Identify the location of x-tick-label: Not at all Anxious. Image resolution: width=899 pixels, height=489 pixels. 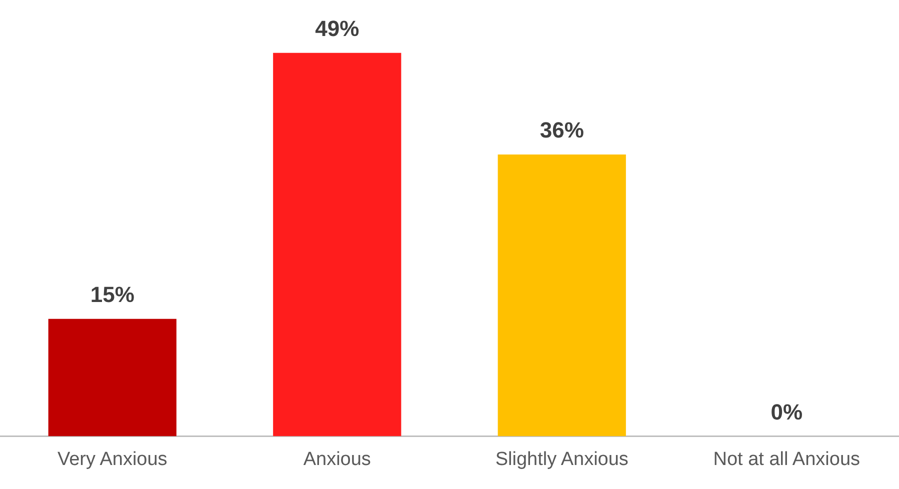
(786, 459).